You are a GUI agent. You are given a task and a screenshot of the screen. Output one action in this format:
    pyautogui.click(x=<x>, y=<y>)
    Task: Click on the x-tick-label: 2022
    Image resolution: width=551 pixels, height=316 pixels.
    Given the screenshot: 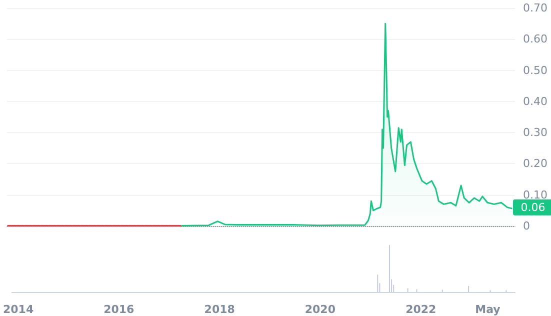 What is the action you would take?
    pyautogui.click(x=421, y=309)
    